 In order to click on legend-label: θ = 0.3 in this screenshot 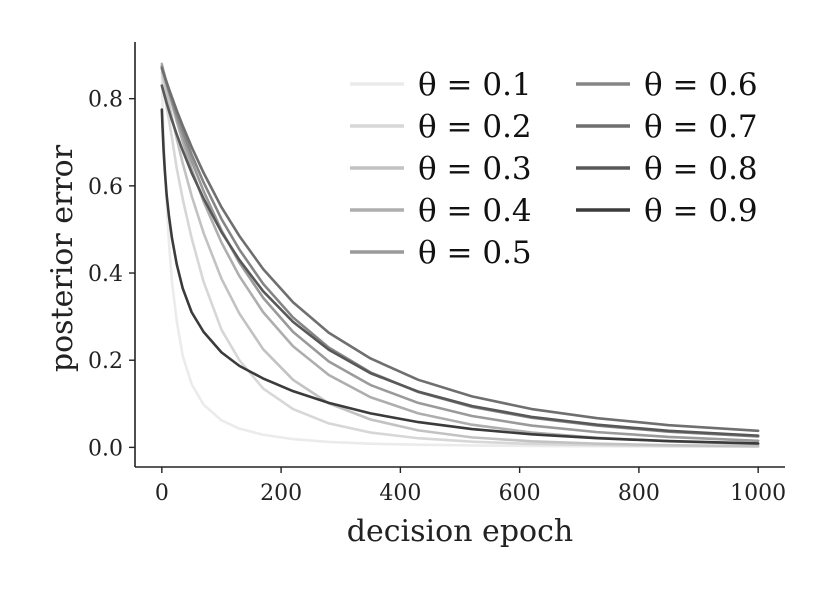, I will do `click(475, 169)`.